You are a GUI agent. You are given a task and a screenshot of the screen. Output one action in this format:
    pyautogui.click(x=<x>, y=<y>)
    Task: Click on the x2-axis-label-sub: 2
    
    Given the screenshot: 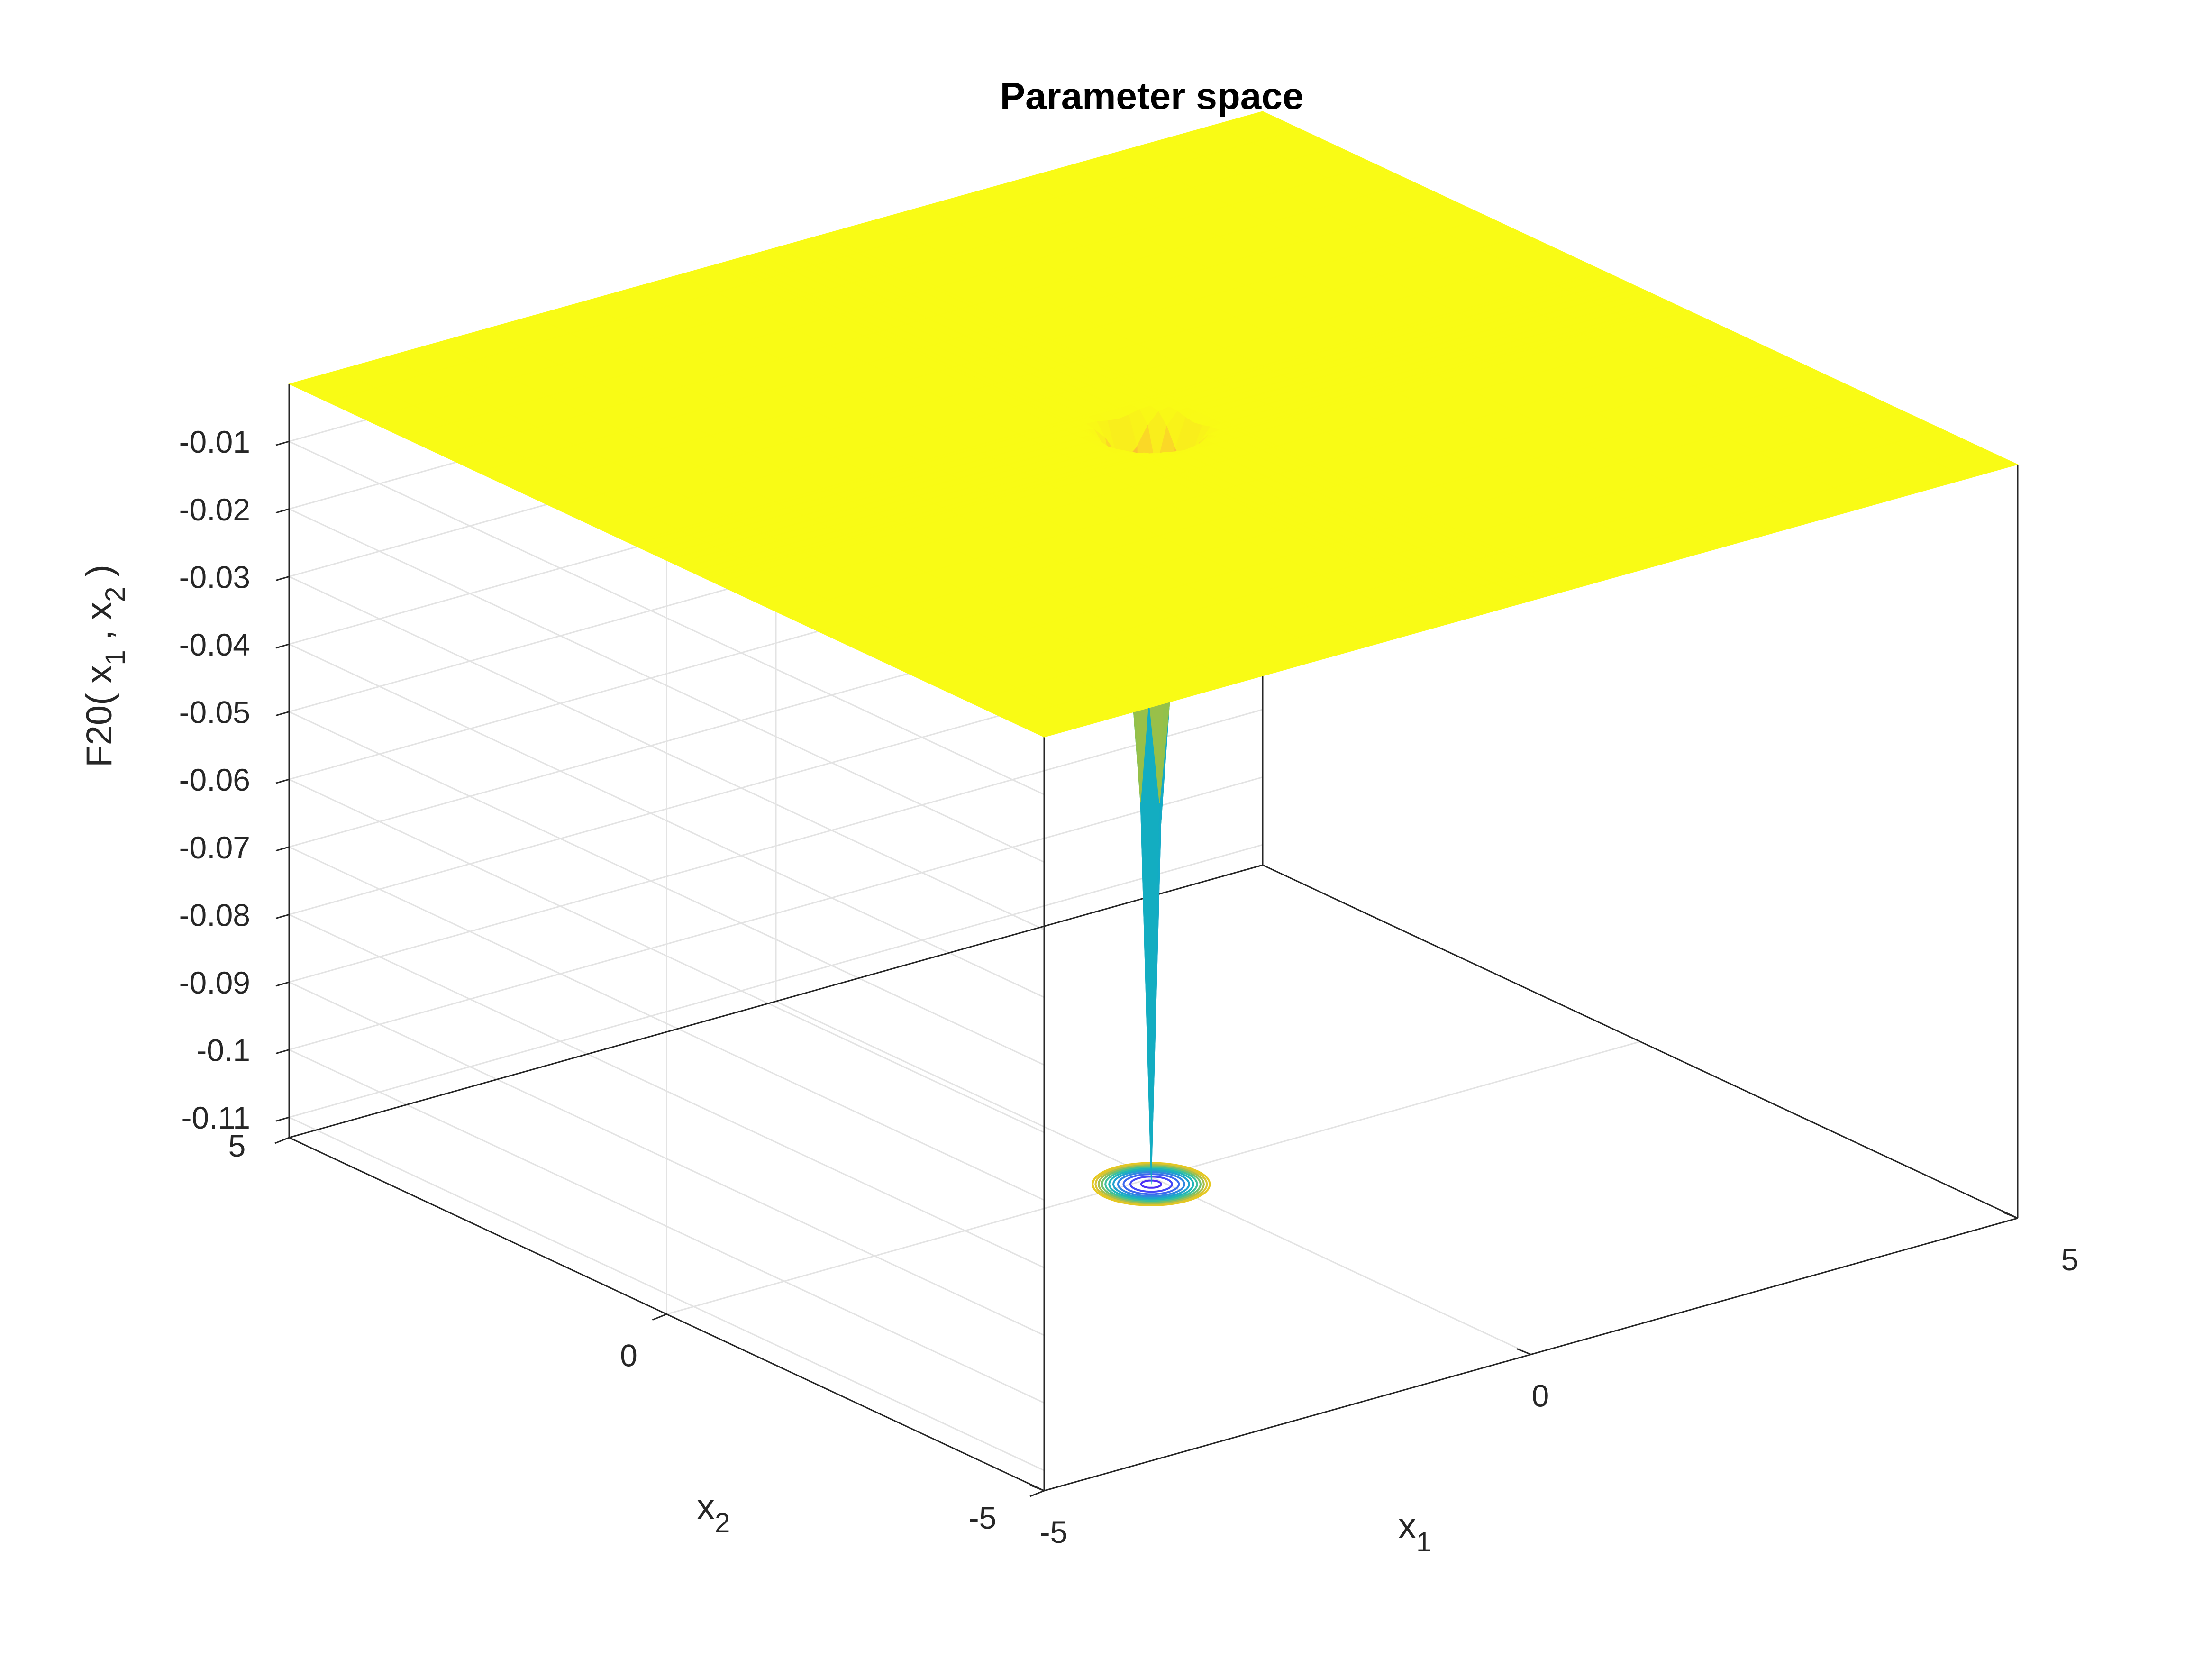 What is the action you would take?
    pyautogui.click(x=722, y=1523)
    